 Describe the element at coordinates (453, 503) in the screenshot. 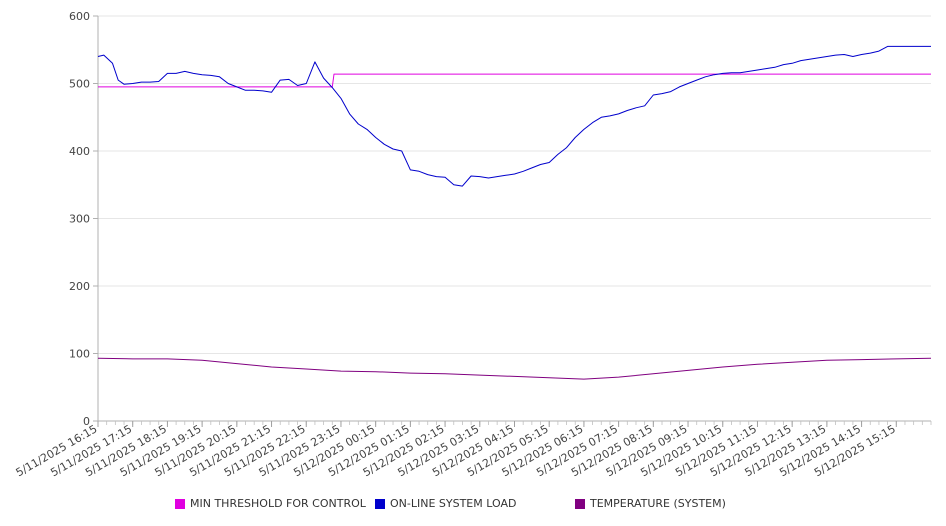

I see `legend-label-system-load: ON-LINE SYSTEM LOAD` at that location.